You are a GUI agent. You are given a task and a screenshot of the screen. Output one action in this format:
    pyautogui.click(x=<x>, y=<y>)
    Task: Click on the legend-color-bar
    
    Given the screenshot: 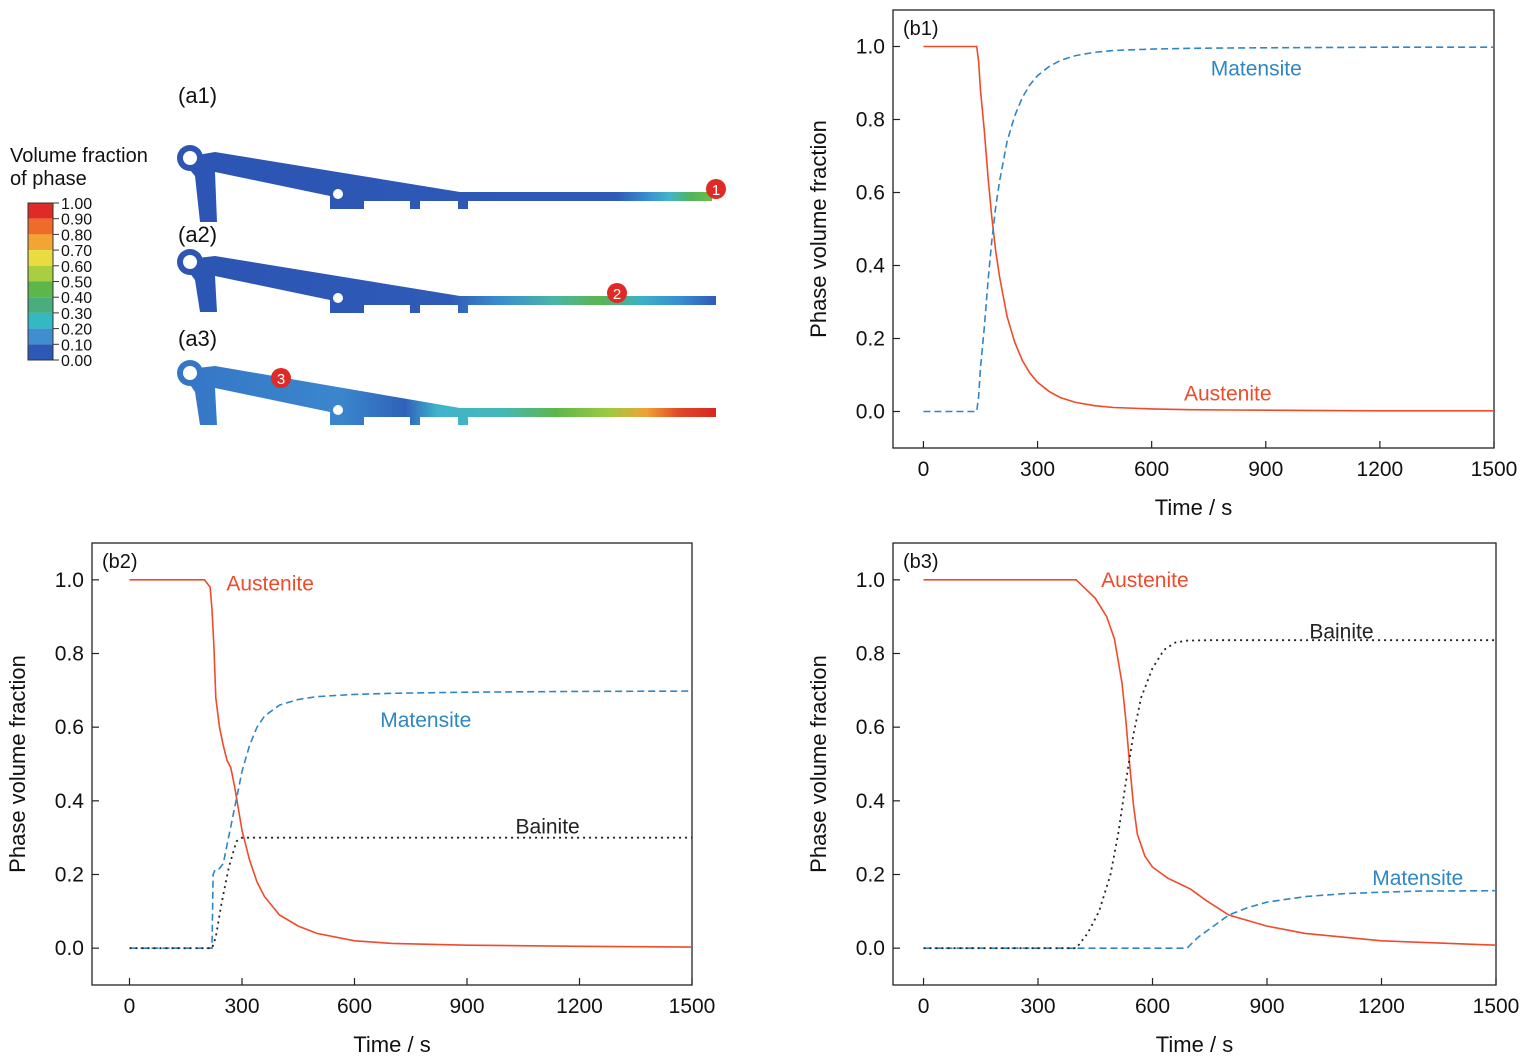 What is the action you would take?
    pyautogui.click(x=43, y=281)
    